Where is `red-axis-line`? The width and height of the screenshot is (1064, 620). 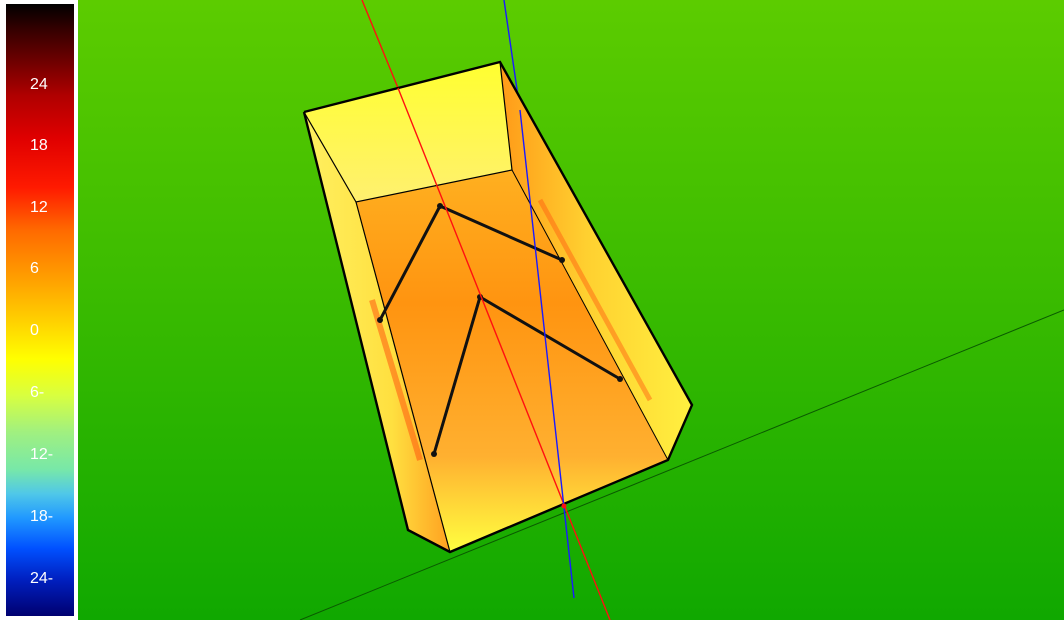
red-axis-line is located at coordinates (380, 44).